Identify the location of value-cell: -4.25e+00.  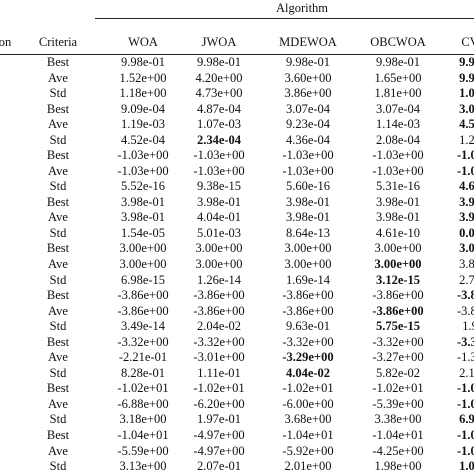
(398, 450).